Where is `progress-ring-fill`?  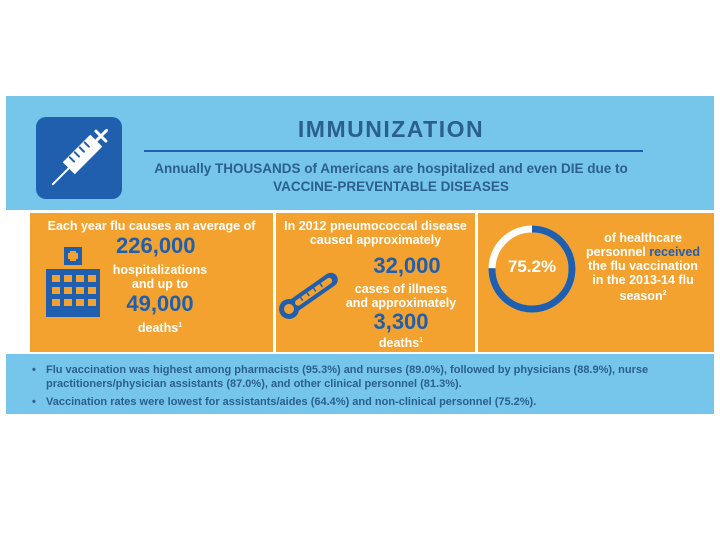
progress-ring-fill is located at coordinates (532, 269).